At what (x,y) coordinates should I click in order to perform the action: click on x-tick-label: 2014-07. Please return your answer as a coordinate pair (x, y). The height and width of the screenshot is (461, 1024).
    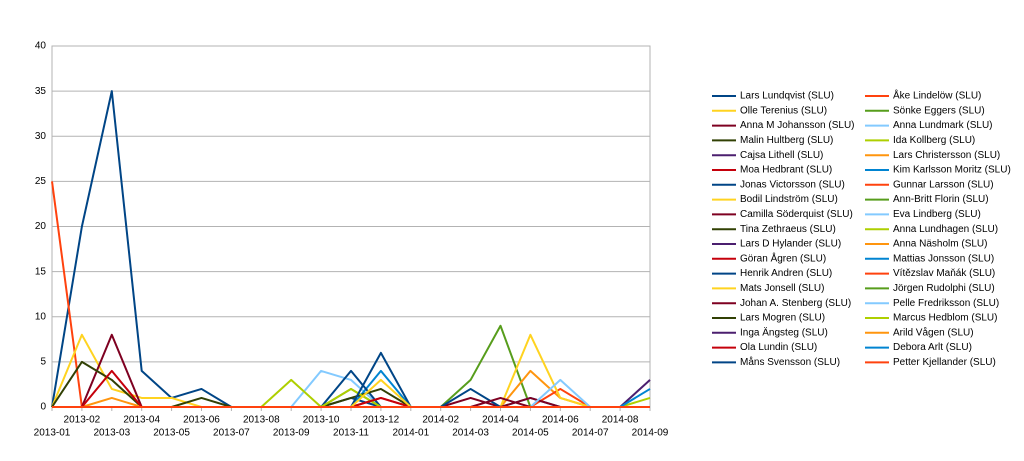
    Looking at the image, I should click on (590, 433).